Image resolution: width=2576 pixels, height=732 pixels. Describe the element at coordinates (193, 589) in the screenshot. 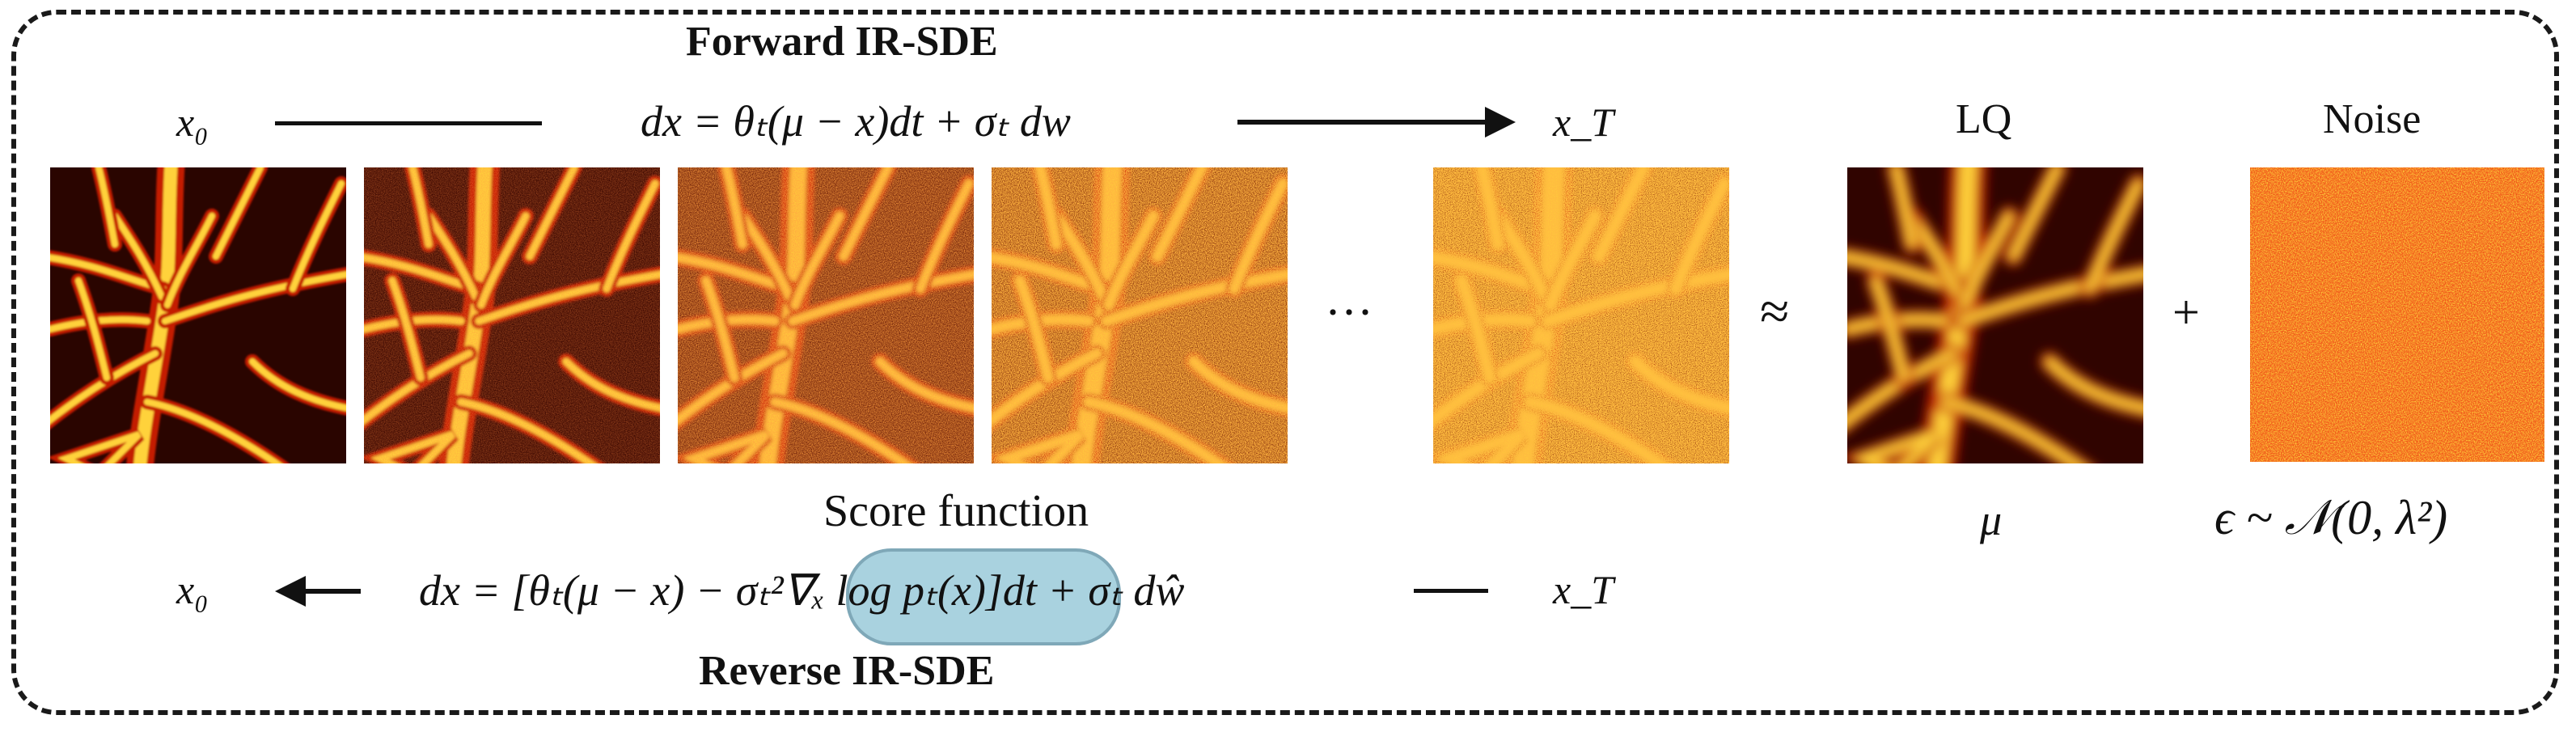

I see `reverse-end-label: x₀` at that location.